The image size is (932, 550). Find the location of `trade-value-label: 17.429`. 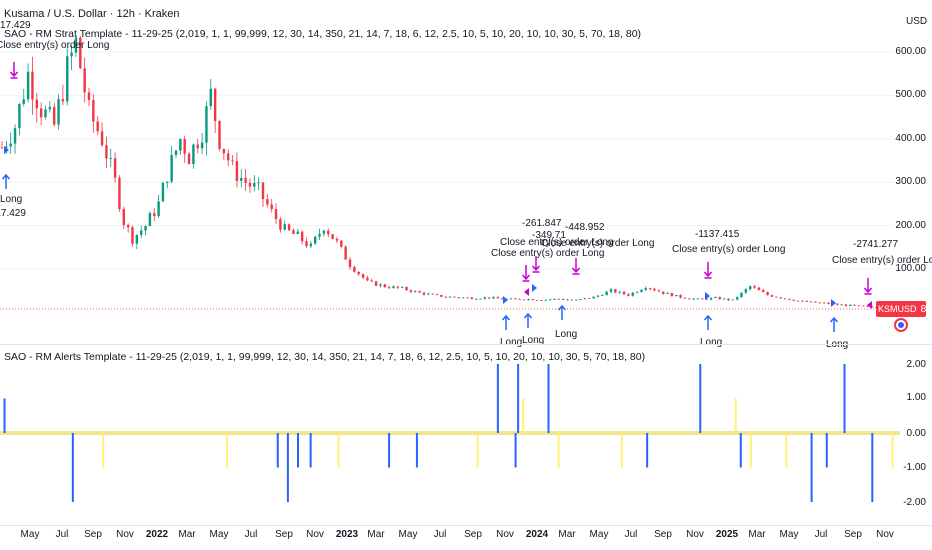

trade-value-label: 17.429 is located at coordinates (15, 25).